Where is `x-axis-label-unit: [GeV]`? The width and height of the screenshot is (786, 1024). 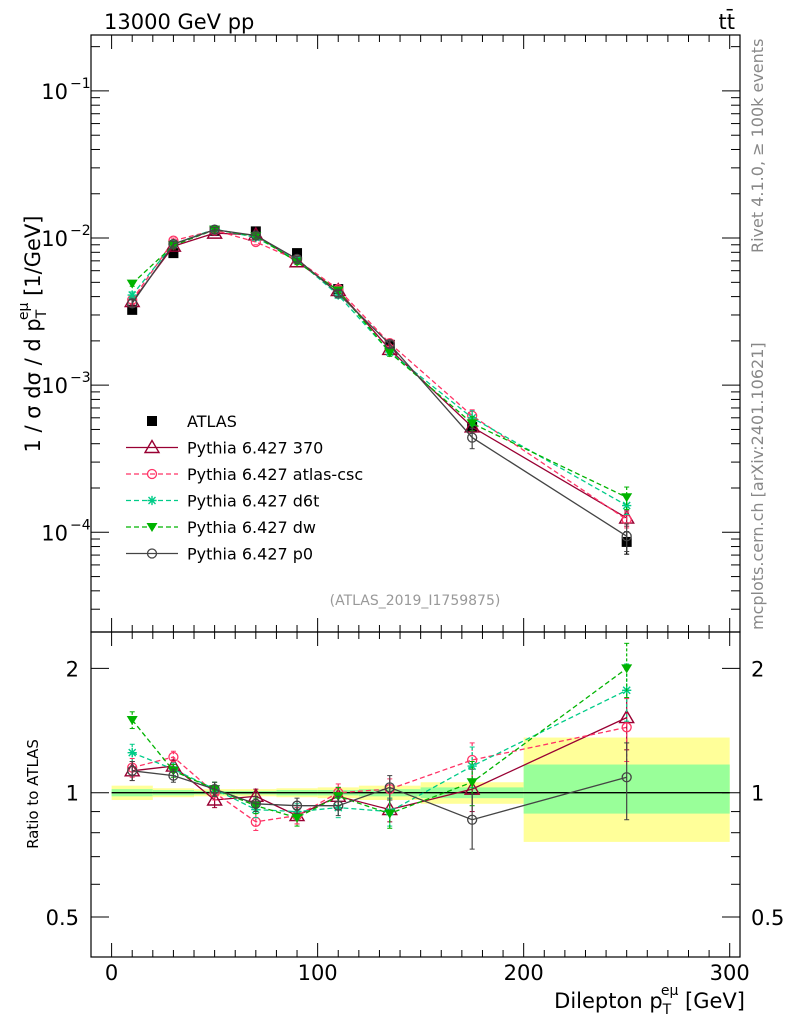 x-axis-label-unit: [GeV] is located at coordinates (711, 1001).